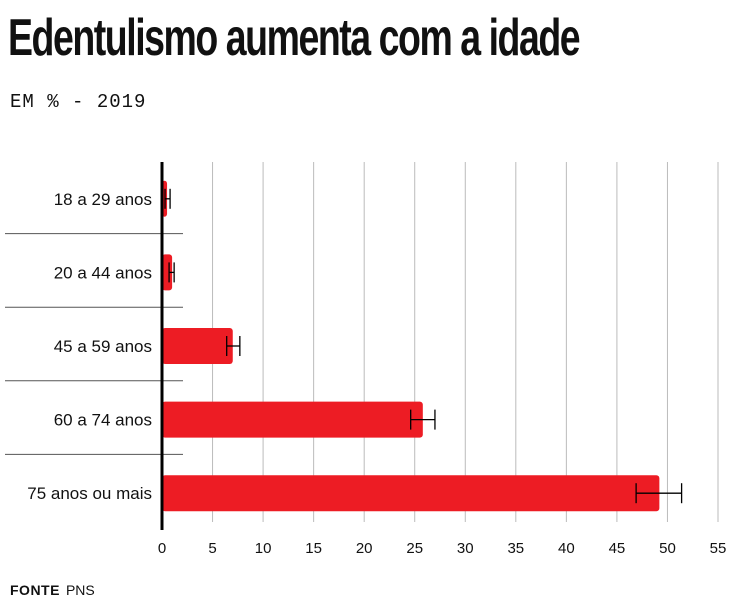 The height and width of the screenshot is (600, 736). What do you see at coordinates (364, 548) in the screenshot?
I see `x-tick-label: 20` at bounding box center [364, 548].